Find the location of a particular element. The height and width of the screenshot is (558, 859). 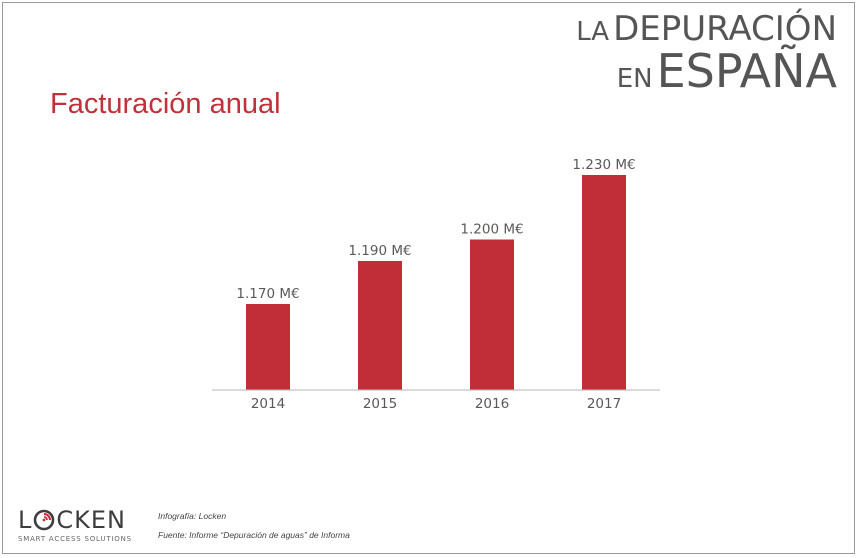

bar-2016 is located at coordinates (492, 314).